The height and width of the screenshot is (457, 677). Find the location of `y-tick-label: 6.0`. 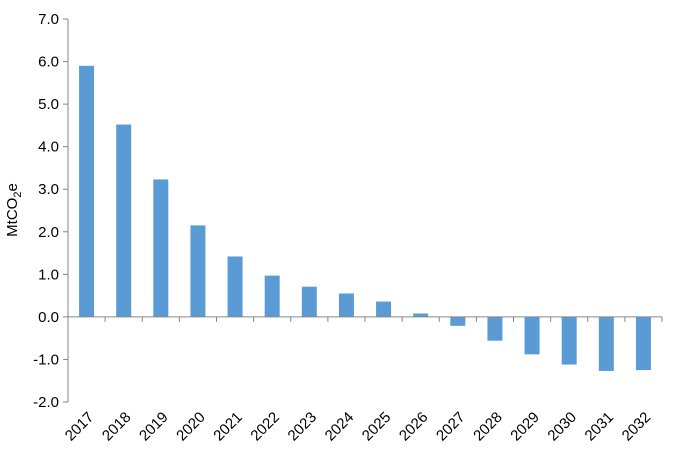

y-tick-label: 6.0 is located at coordinates (48, 62).